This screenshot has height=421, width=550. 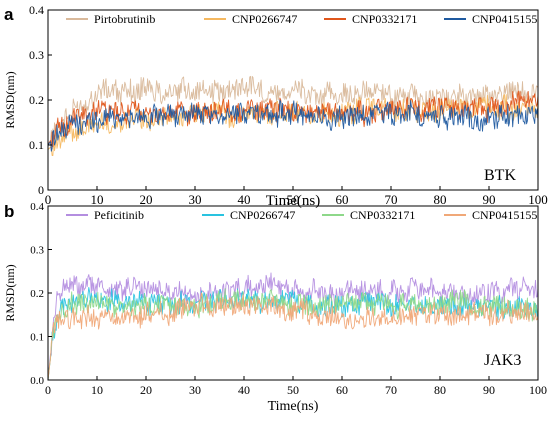 I want to click on legend-label: Peficitinib, so click(x=119, y=215).